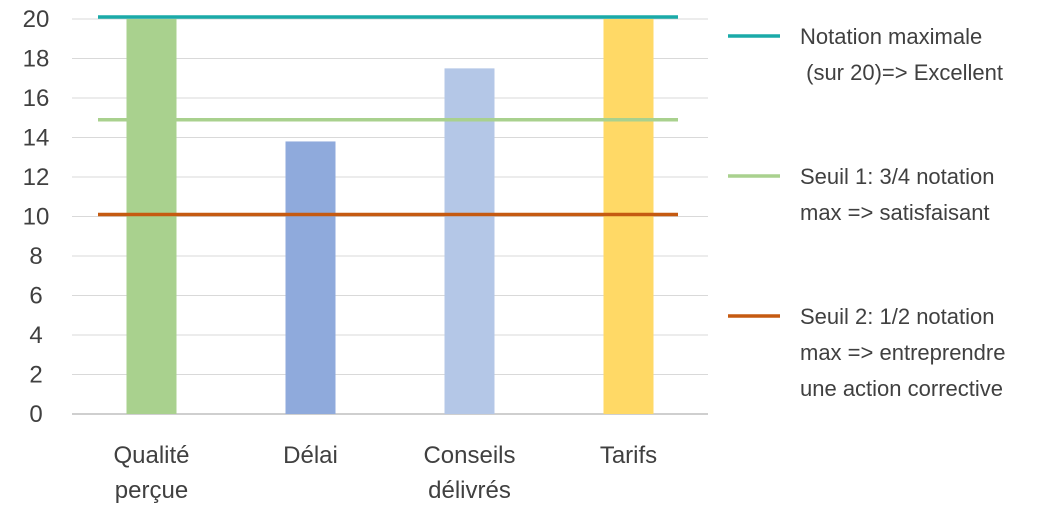  Describe the element at coordinates (897, 176) in the screenshot. I see `legend-label: Seuil 1: 3/4 notation` at that location.